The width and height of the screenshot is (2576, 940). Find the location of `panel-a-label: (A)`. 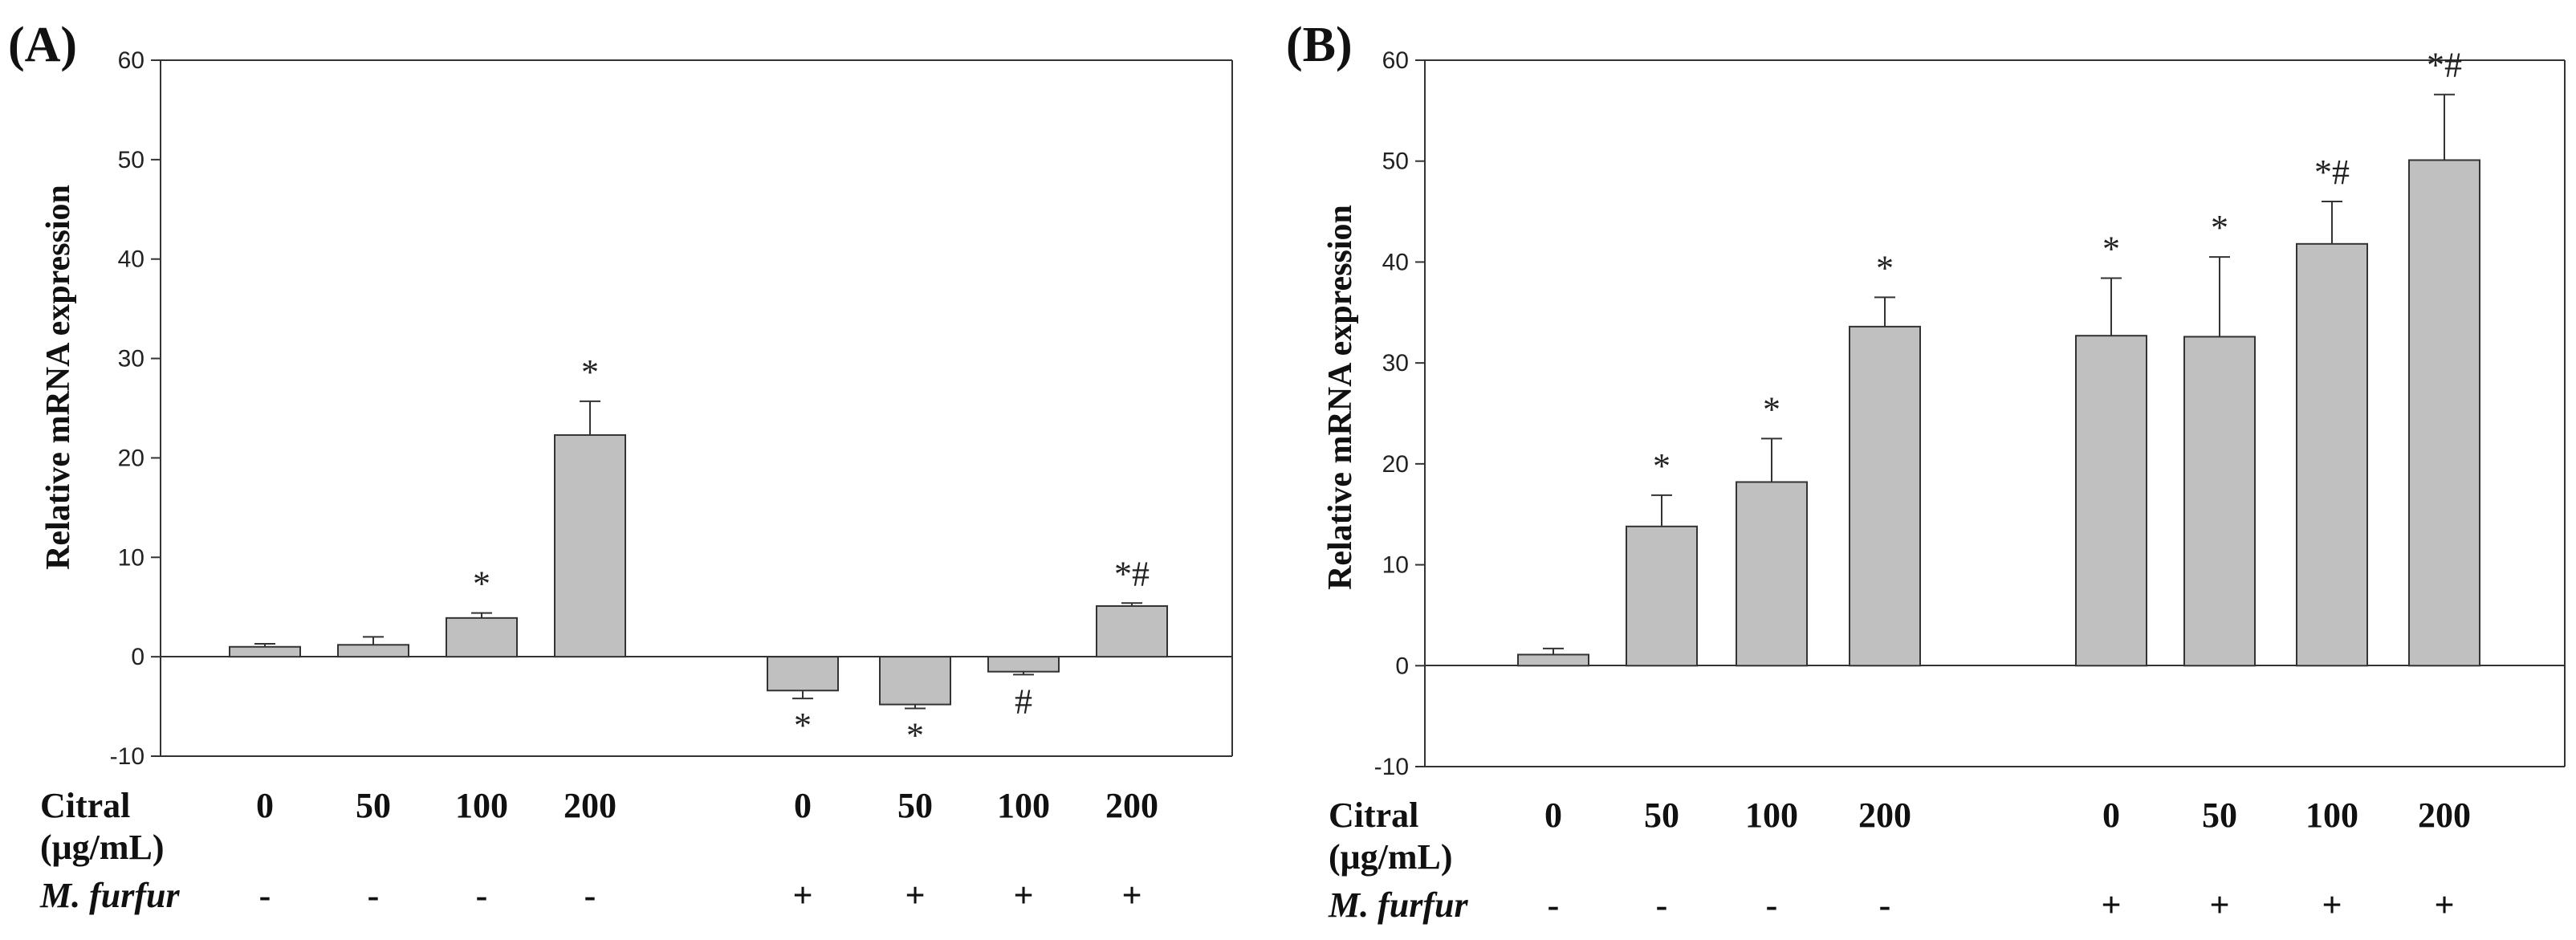

panel-a-label: (A) is located at coordinates (42, 45).